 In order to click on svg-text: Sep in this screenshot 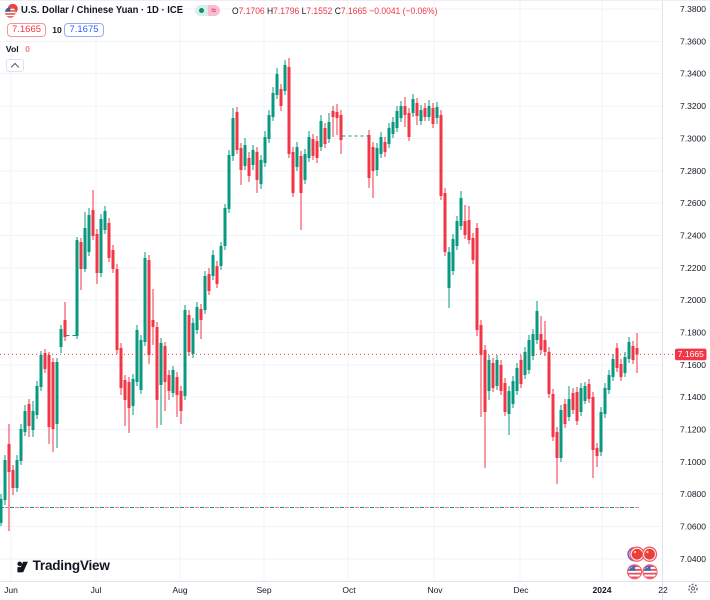, I will do `click(263, 590)`.